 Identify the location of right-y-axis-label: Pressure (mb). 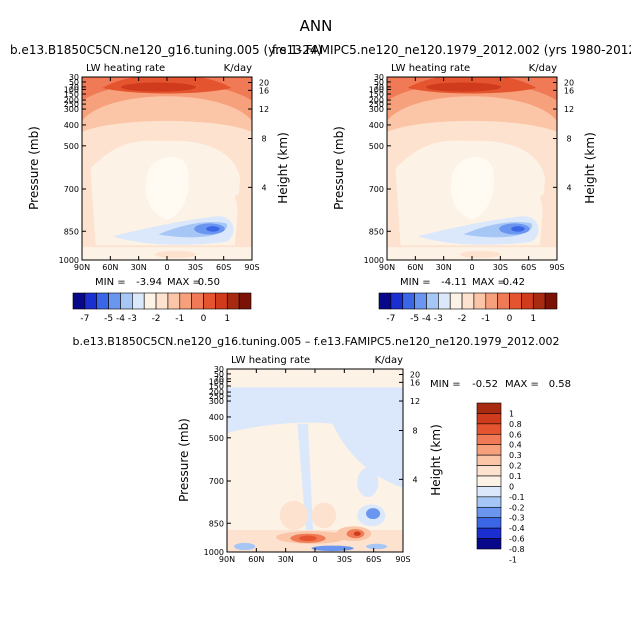
(339, 168).